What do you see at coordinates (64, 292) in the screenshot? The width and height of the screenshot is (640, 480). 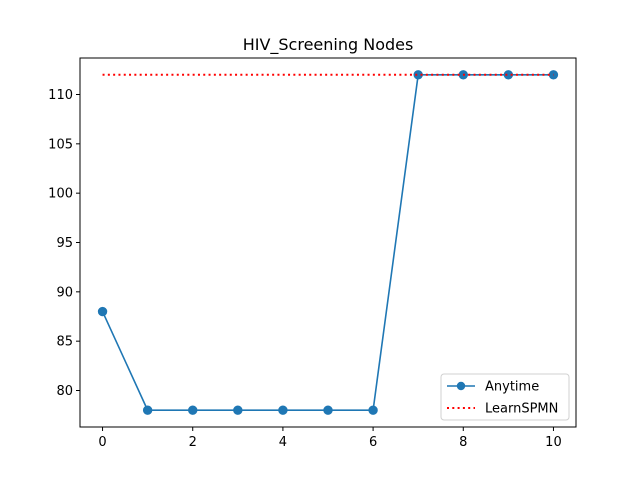 I see `y-tick-label: 90` at bounding box center [64, 292].